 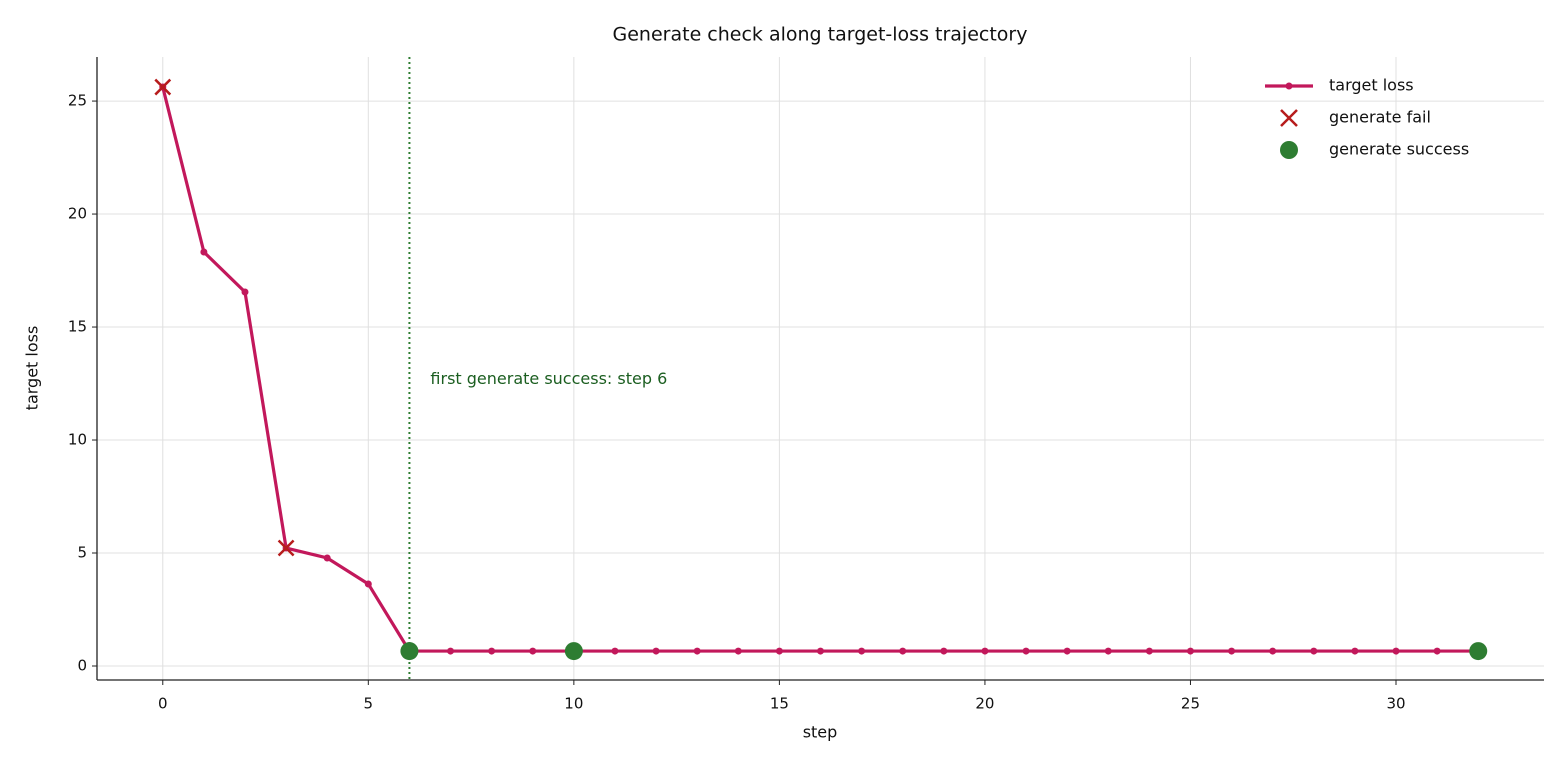 What do you see at coordinates (1395, 704) in the screenshot?
I see `x-tick-label: 30` at bounding box center [1395, 704].